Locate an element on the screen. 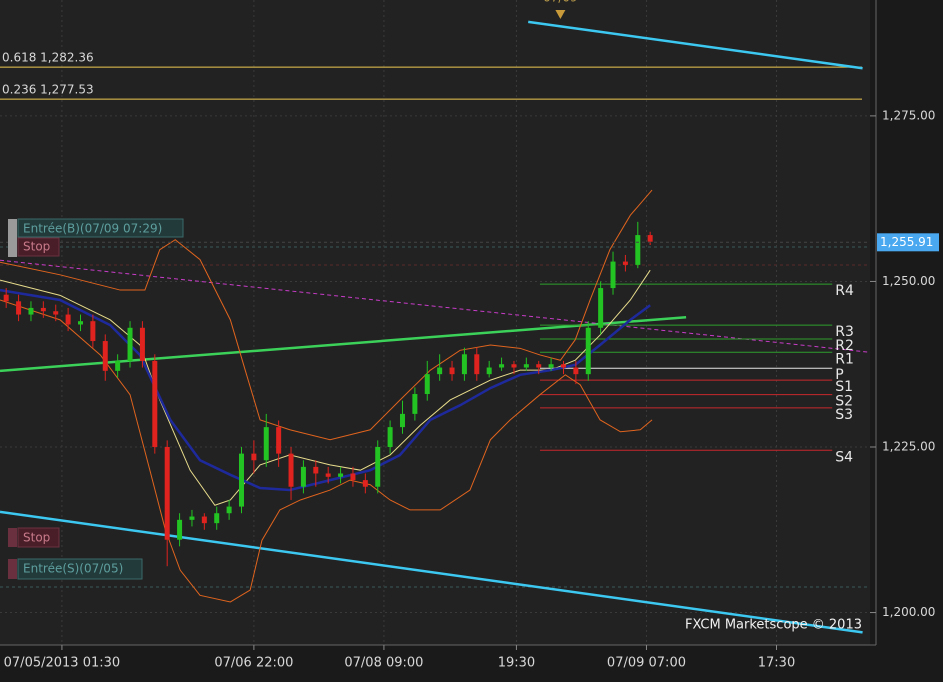 The image size is (943, 682). fib-label: 0.236 1,277.53 is located at coordinates (48, 90).